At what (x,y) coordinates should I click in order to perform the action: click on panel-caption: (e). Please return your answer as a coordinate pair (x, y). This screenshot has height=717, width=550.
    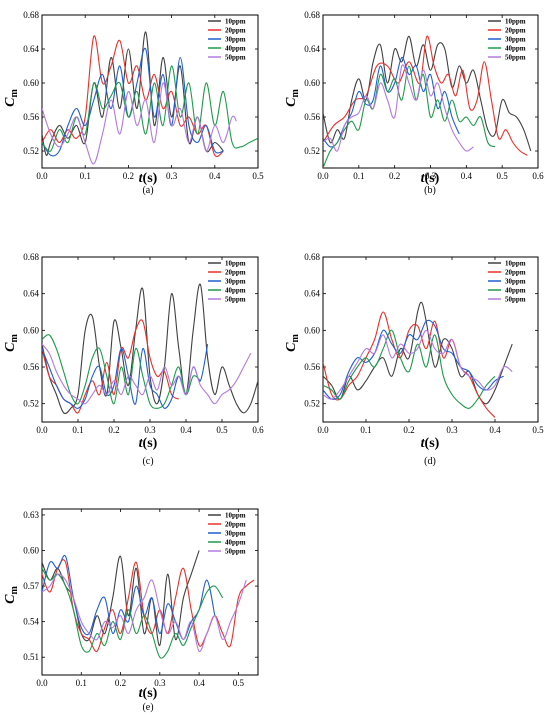
    Looking at the image, I should click on (147, 707).